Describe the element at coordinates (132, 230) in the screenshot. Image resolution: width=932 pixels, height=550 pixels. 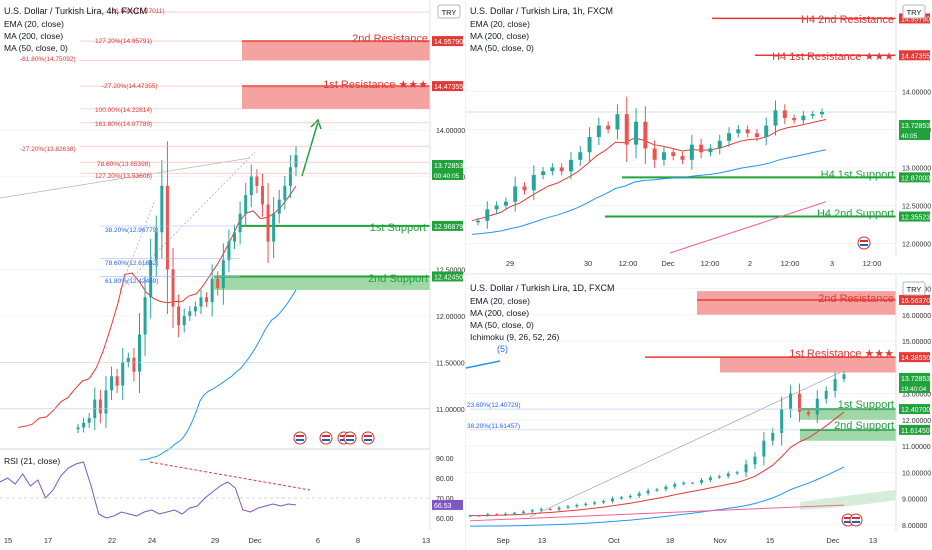
I see `fib-label: 38.20%(12.96779)` at that location.